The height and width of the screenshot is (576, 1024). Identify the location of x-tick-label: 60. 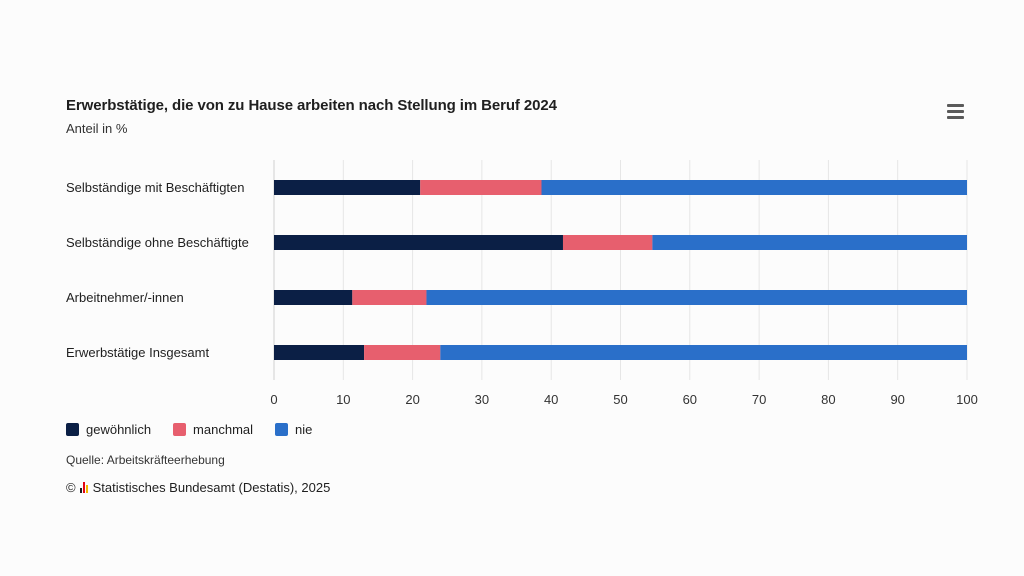
(690, 399).